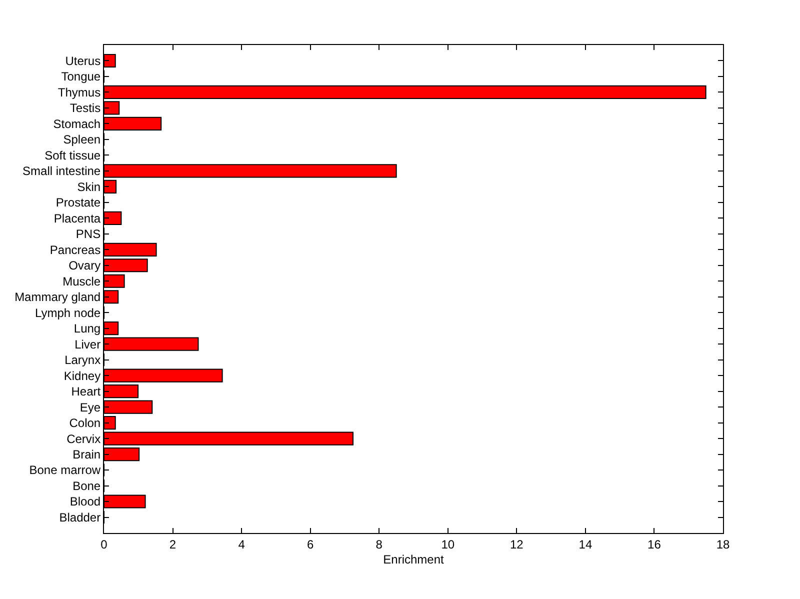 This screenshot has width=800, height=599. I want to click on x-tick-label: 2, so click(172, 544).